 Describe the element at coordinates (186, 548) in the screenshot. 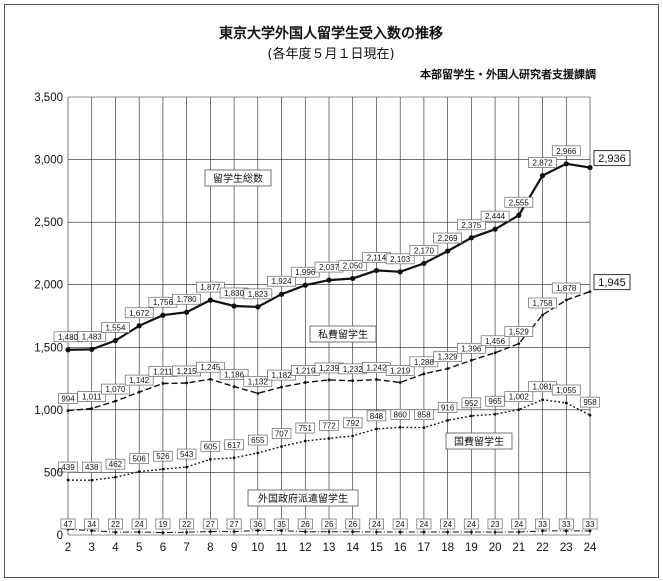

I see `x-tick-label: 7` at that location.